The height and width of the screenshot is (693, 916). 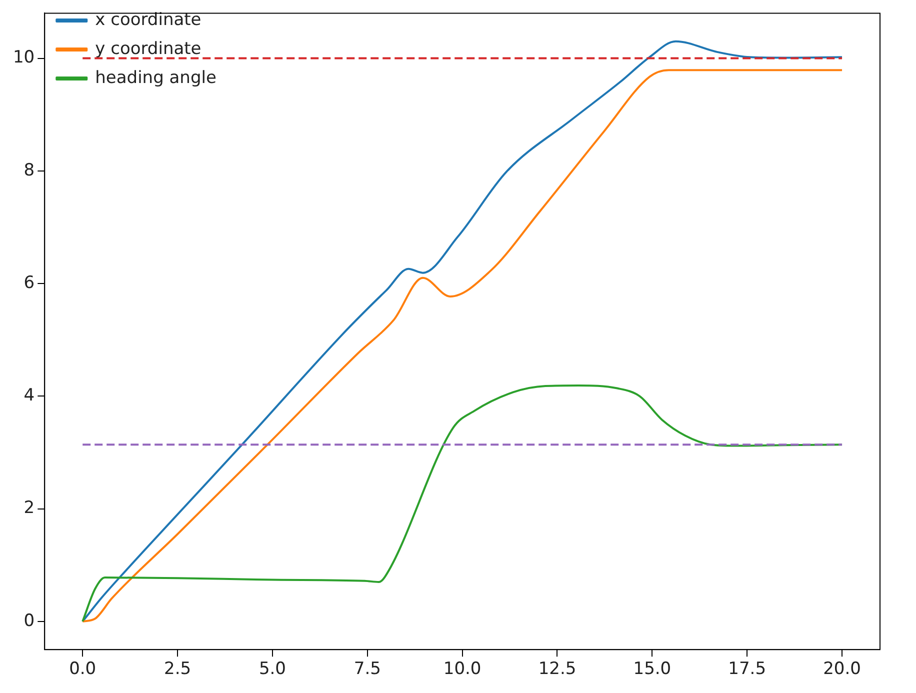 I want to click on x-tick-label: 10.0, so click(x=462, y=669).